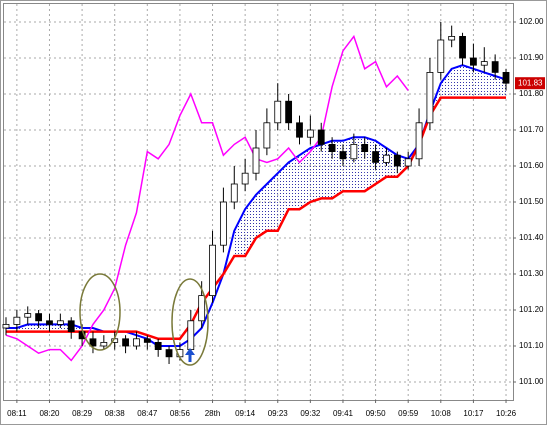 The image size is (547, 425). Describe the element at coordinates (17, 413) in the screenshot. I see `x-tick-label: 08:11` at that location.